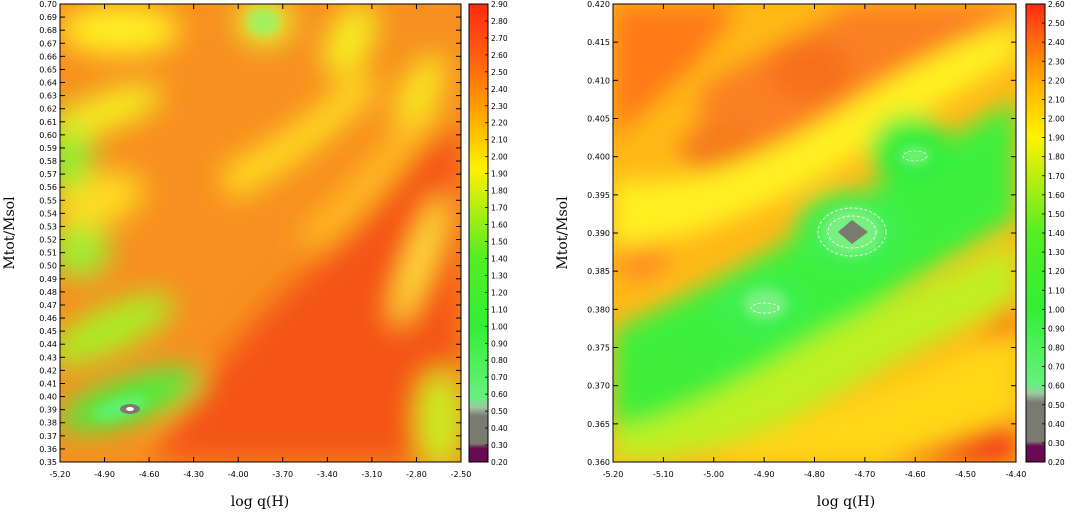 This screenshot has width=1076, height=512. Describe the element at coordinates (1056, 61) in the screenshot. I see `colorbar-tick-label: 2.30` at that location.